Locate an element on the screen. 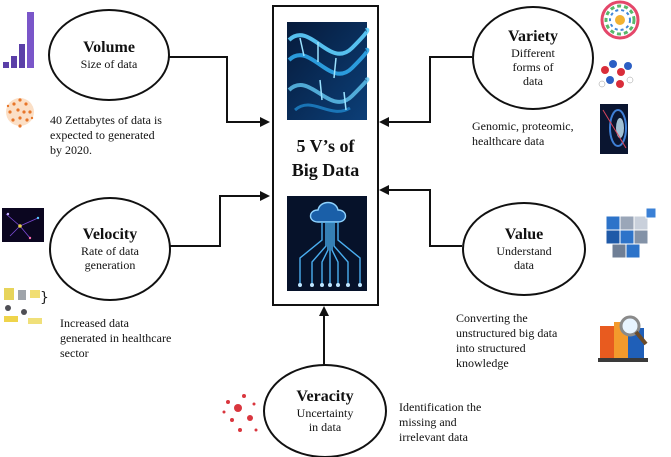  veracity-title: Veracity is located at coordinates (325, 396).